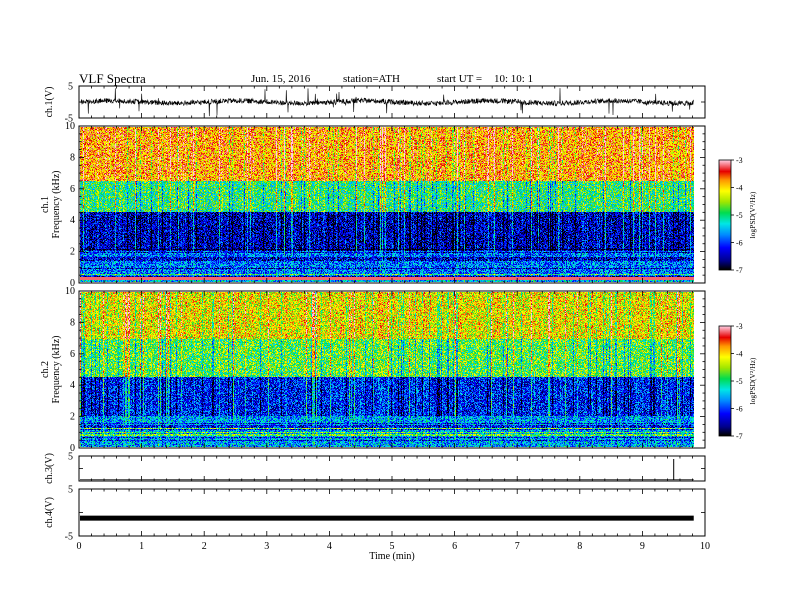 This screenshot has height=612, width=792. What do you see at coordinates (45, 369) in the screenshot?
I see `channel-label: ch.2` at bounding box center [45, 369].